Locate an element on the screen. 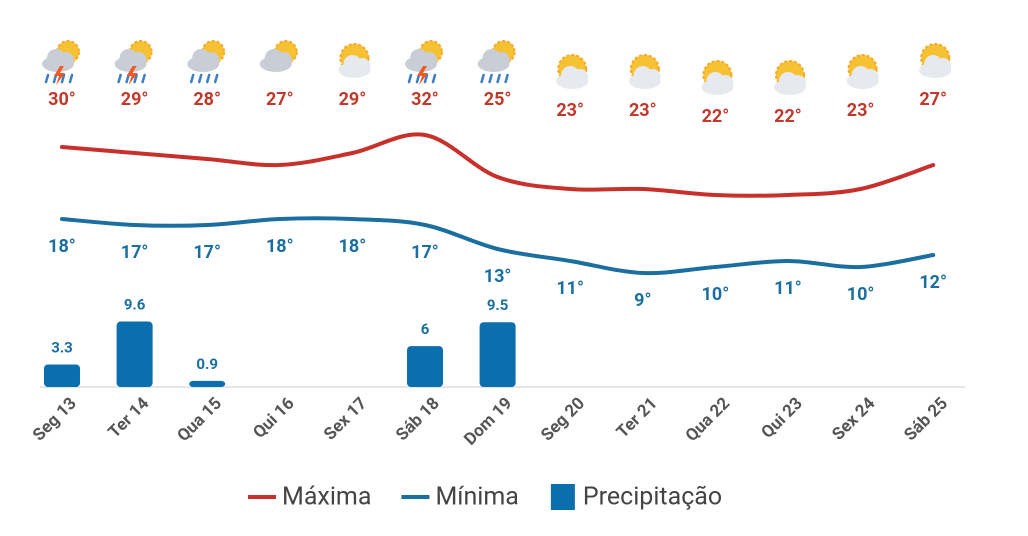  precip-label: 3.3 is located at coordinates (62, 347).